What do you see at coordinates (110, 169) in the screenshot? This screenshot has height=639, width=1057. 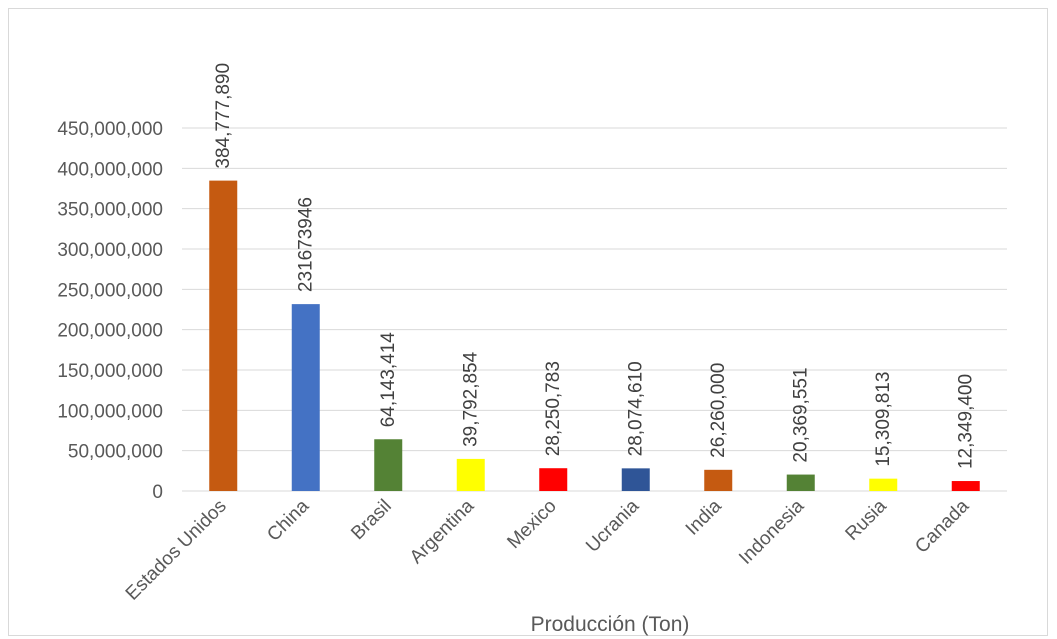 I see `y-tick-label: 400,000,000` at bounding box center [110, 169].